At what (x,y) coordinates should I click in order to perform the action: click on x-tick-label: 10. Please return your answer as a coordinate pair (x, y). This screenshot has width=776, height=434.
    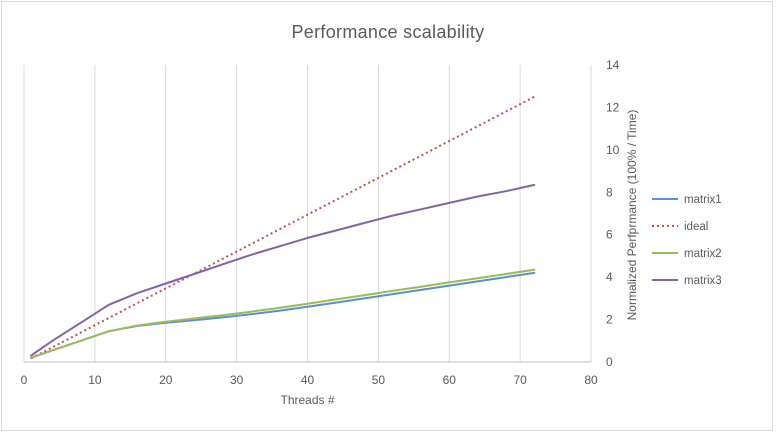
    Looking at the image, I should click on (95, 380).